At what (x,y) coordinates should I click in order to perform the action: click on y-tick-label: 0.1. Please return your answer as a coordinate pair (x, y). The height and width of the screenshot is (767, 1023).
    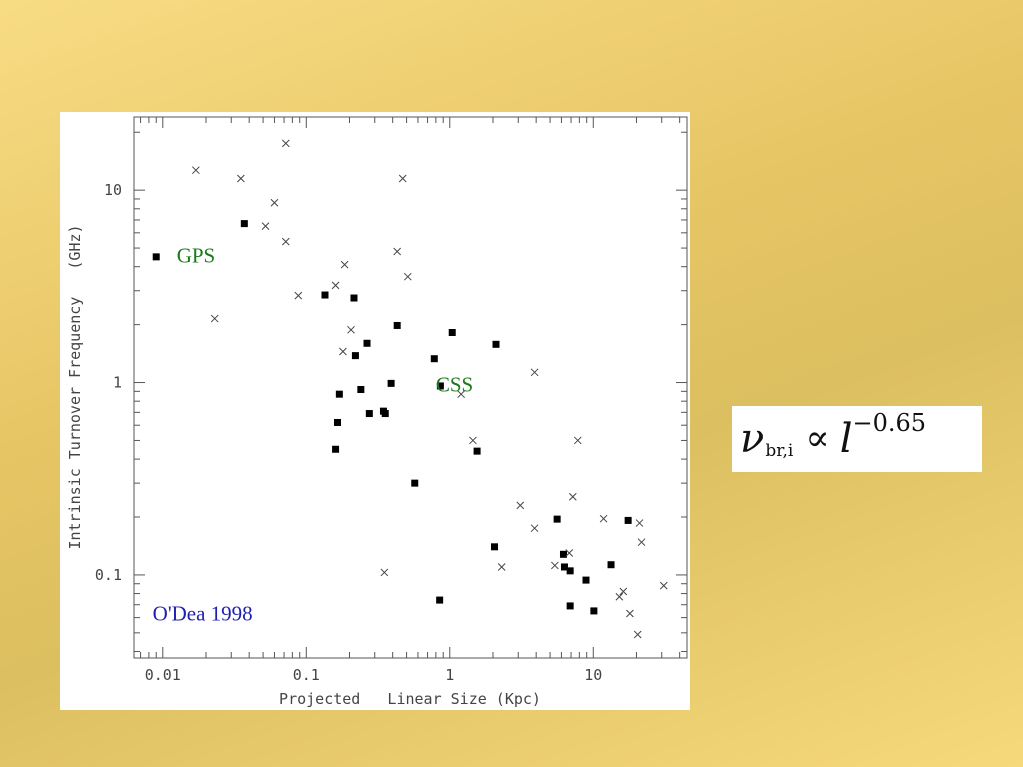
    Looking at the image, I should click on (108, 575).